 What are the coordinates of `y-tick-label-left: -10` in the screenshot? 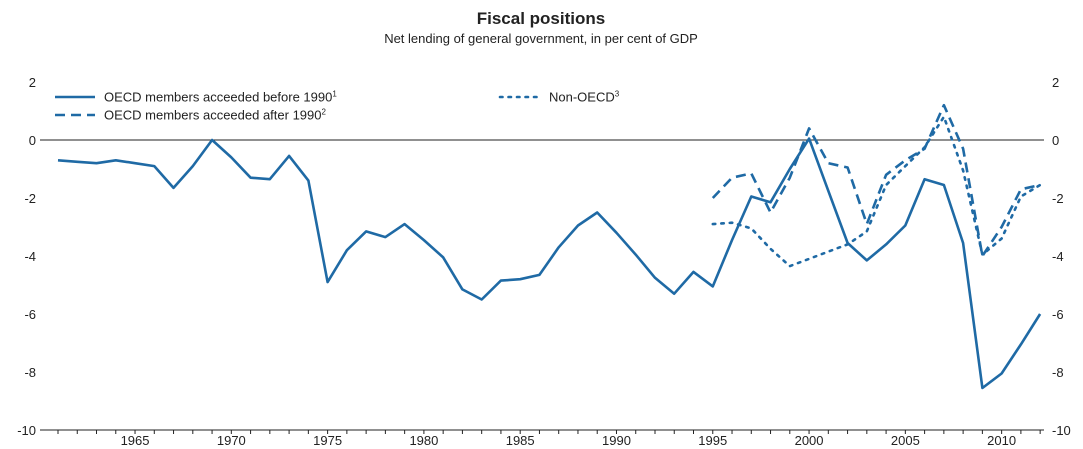 It's located at (26, 430).